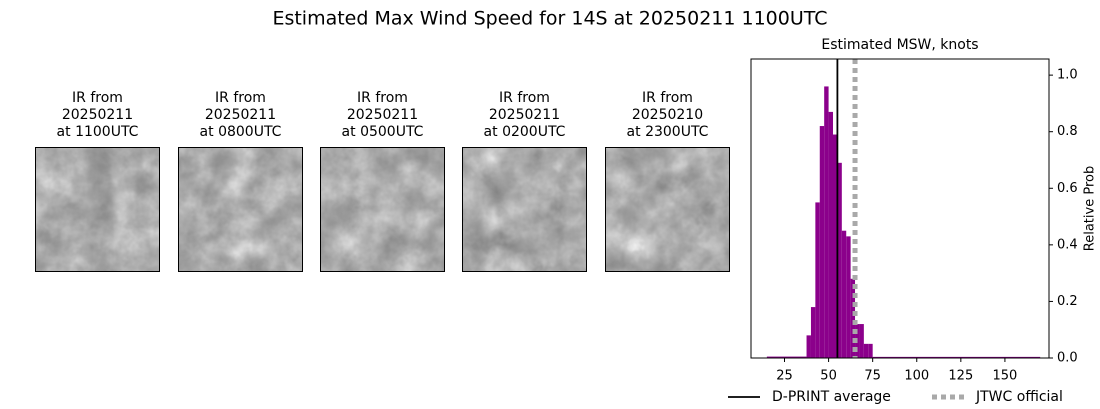  What do you see at coordinates (899, 45) in the screenshot?
I see `plot-title: Estimated MSW, knots` at bounding box center [899, 45].